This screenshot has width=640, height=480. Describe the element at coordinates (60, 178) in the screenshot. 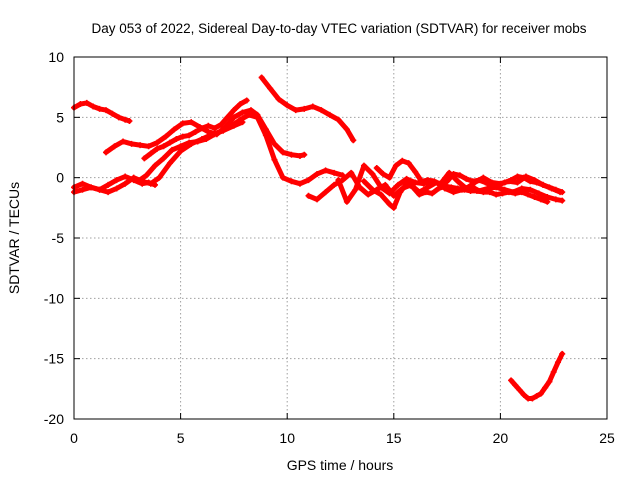

I see `y-tick-label: 0` at that location.